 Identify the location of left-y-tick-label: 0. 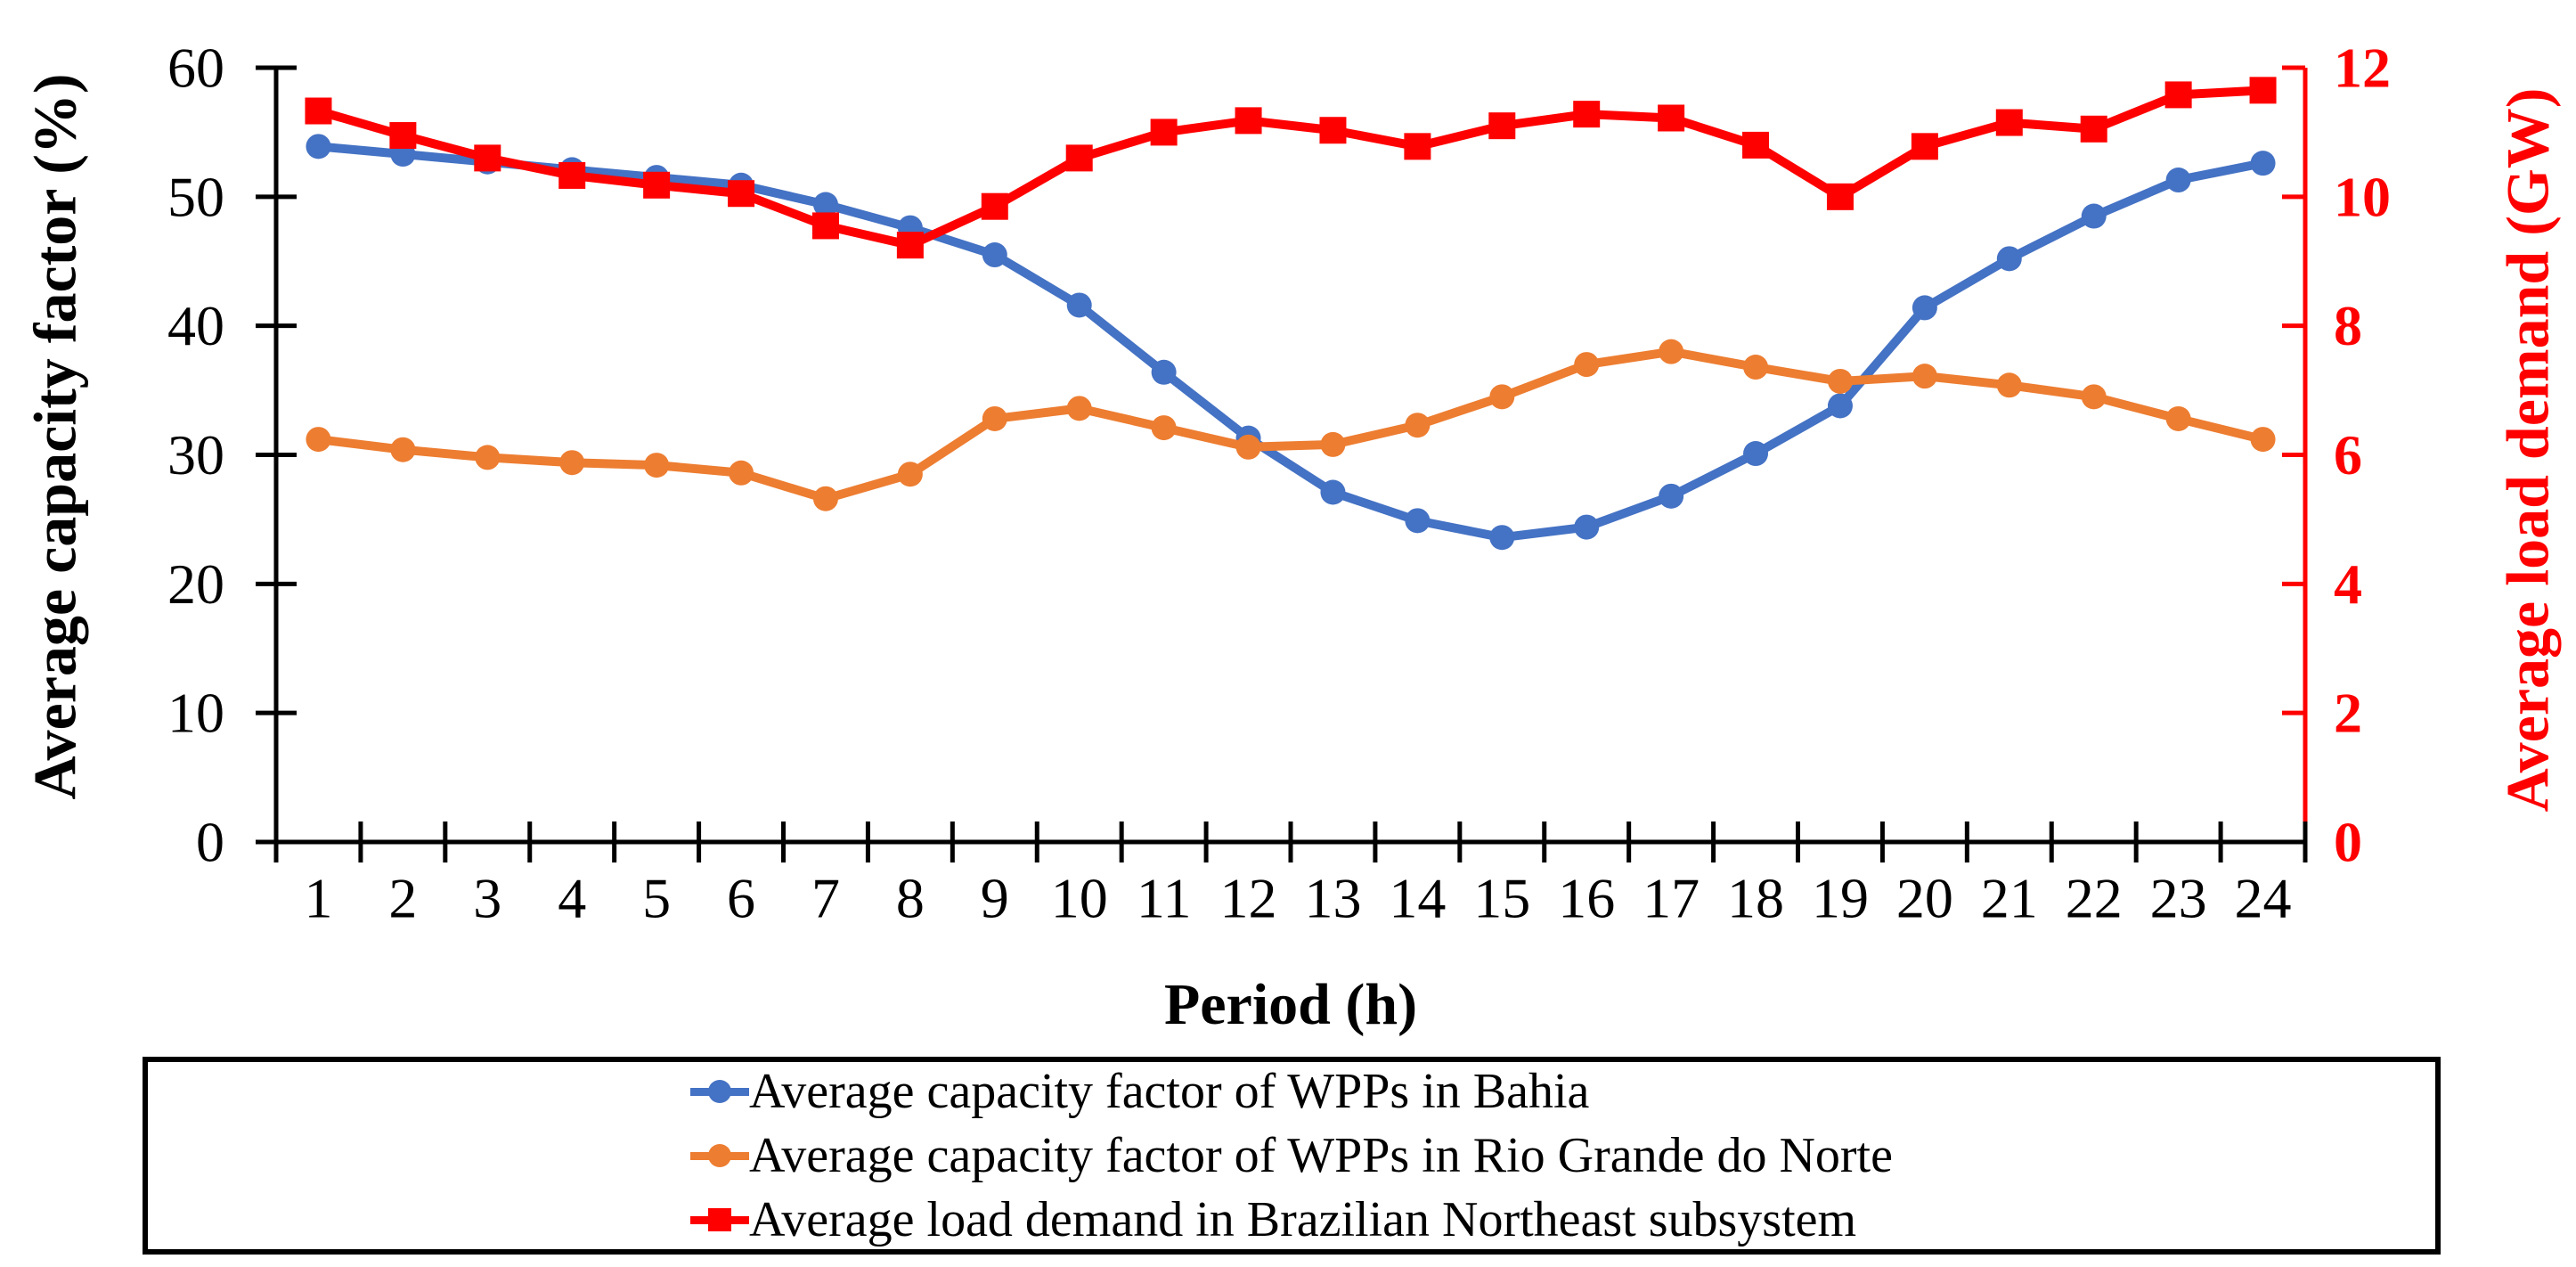
(210, 842).